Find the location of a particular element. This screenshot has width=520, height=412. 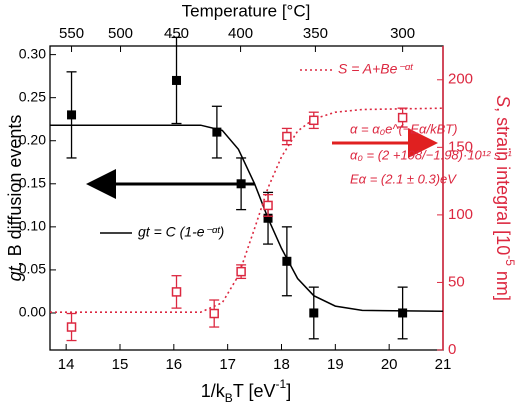

top-tick-label: 550 is located at coordinates (71, 33).